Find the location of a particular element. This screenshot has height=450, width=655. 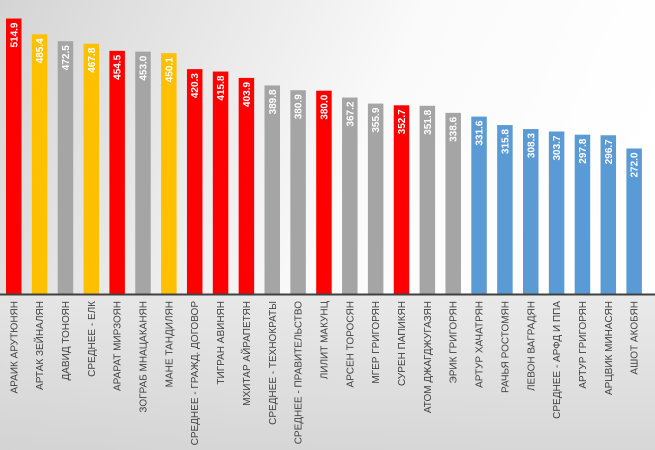

data-label: 303.7 is located at coordinates (557, 147).